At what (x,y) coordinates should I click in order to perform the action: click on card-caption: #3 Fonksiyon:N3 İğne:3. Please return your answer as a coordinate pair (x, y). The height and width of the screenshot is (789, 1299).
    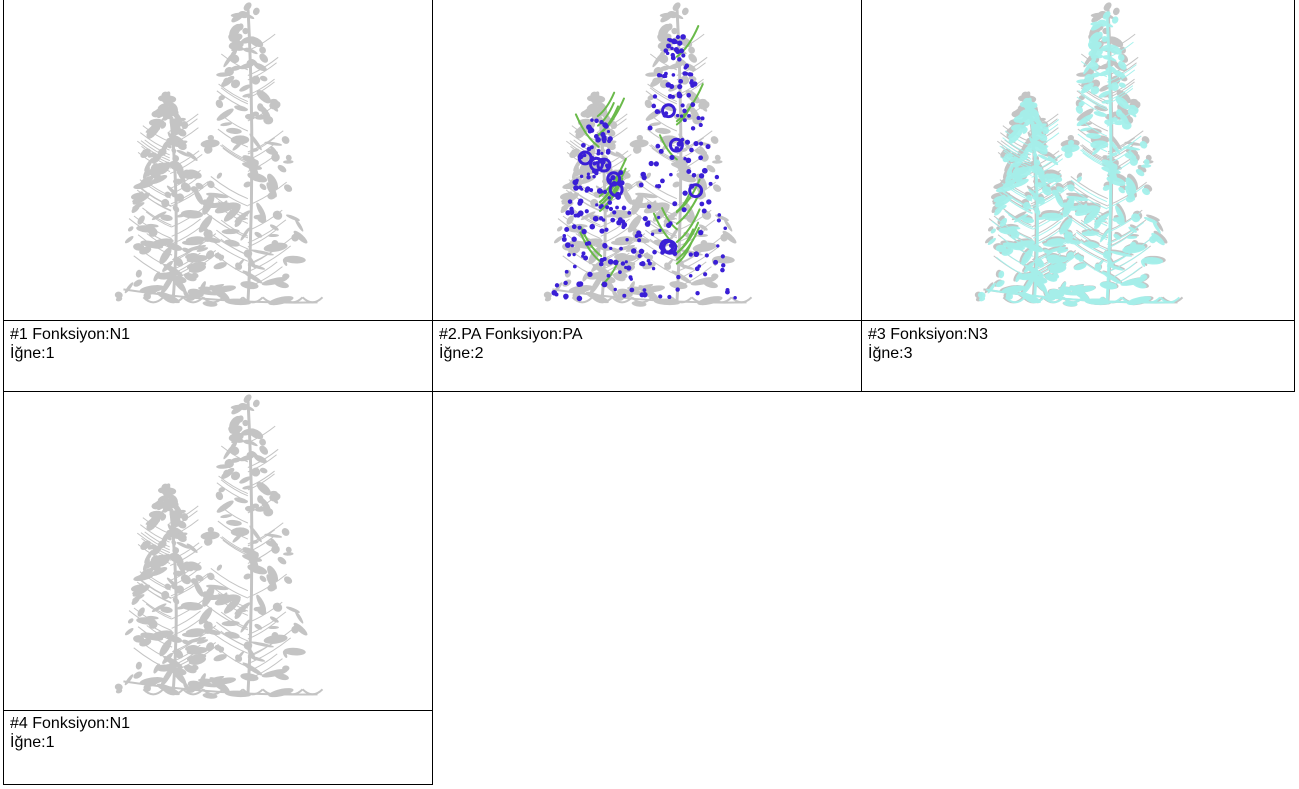
    Looking at the image, I should click on (928, 344).